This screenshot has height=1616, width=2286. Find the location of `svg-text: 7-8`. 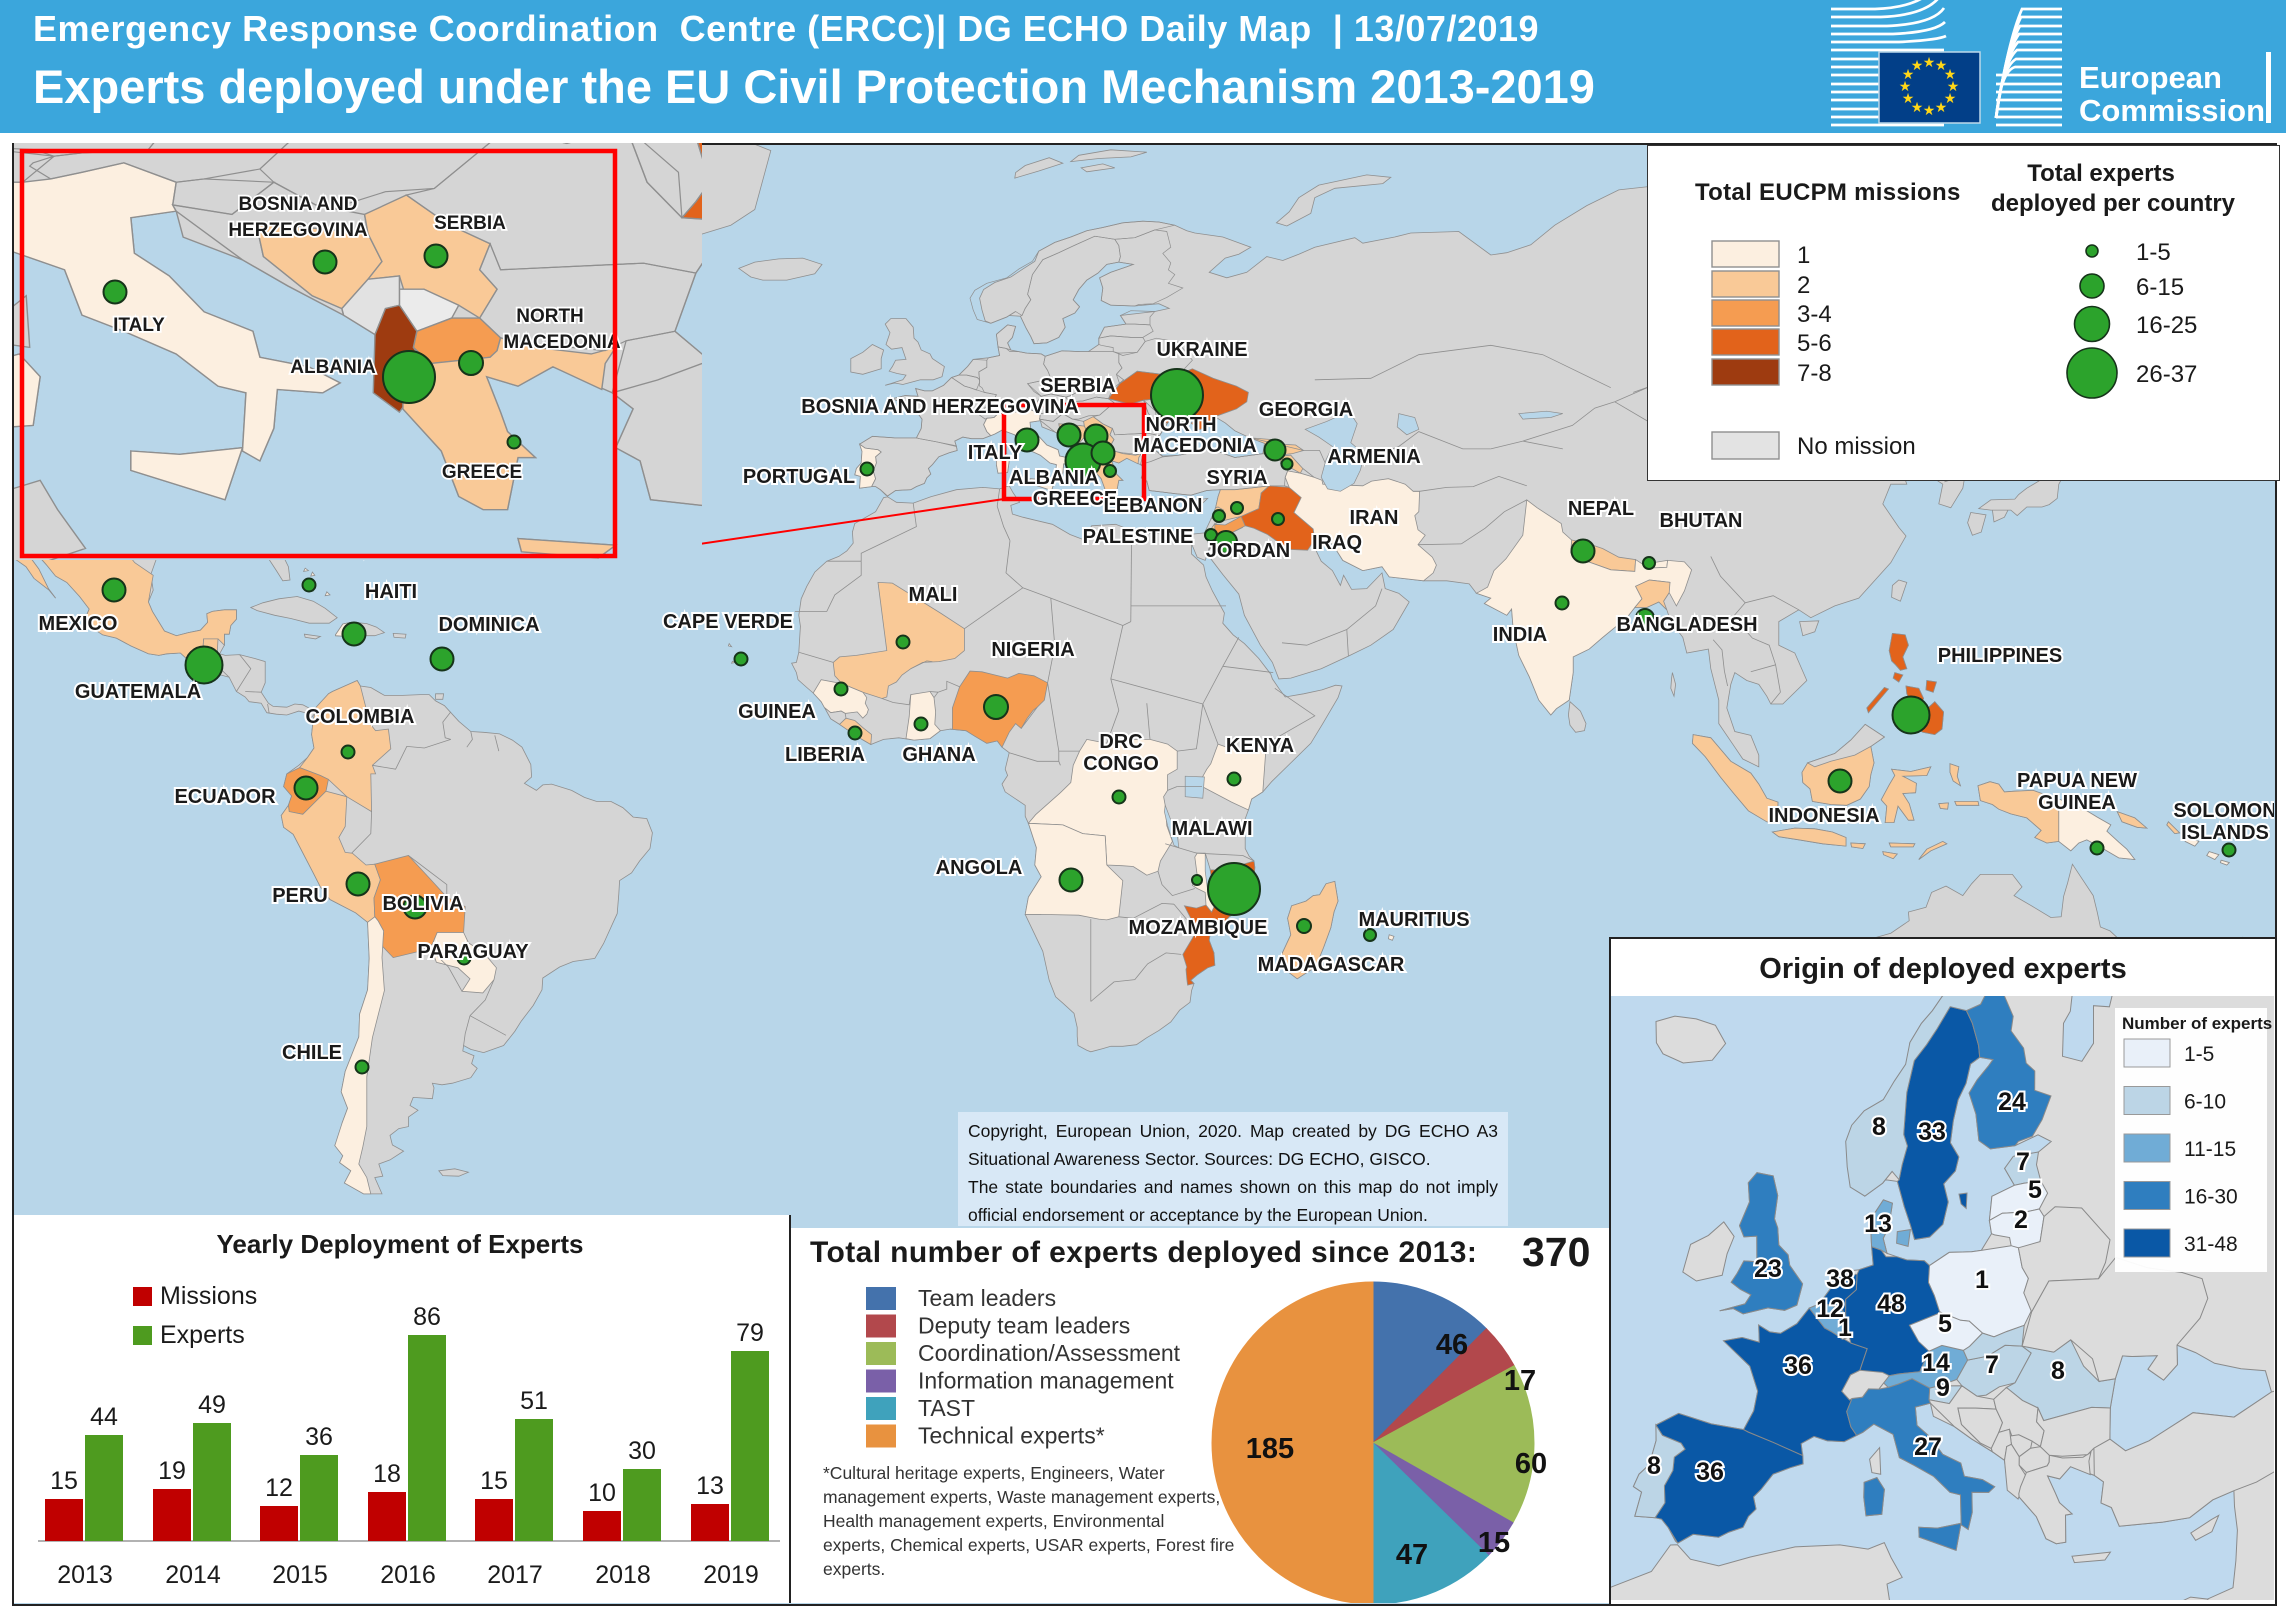

svg-text: 7-8 is located at coordinates (1814, 373).